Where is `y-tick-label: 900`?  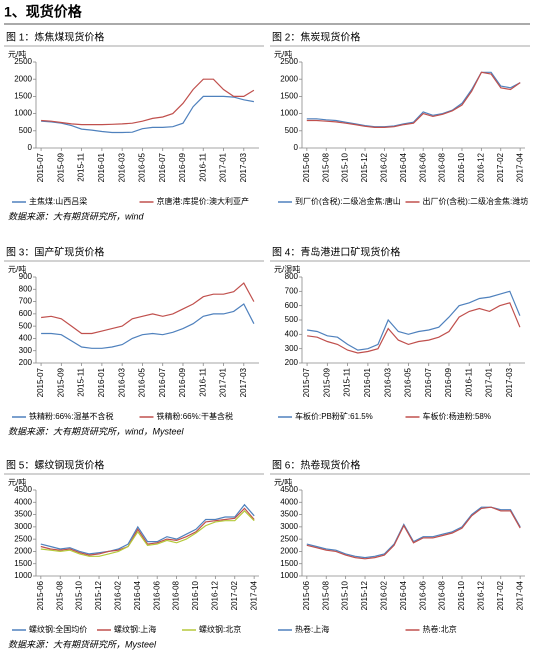
y-tick-label: 900 is located at coordinates (26, 276).